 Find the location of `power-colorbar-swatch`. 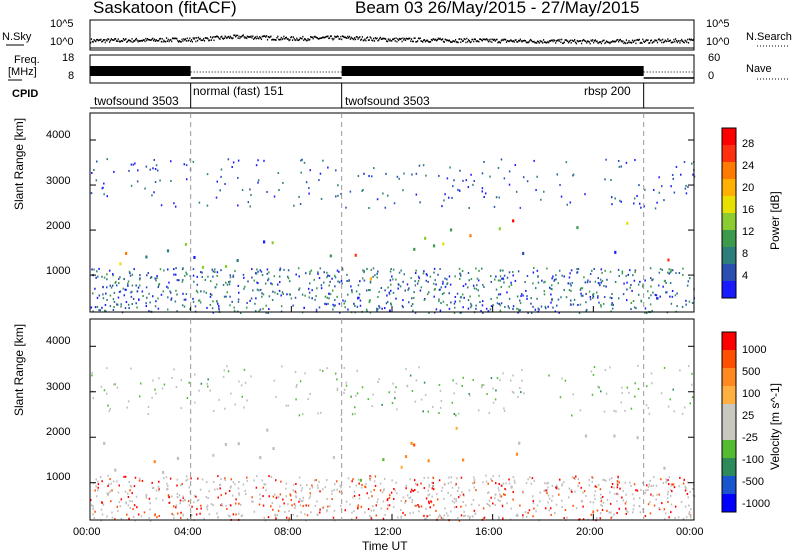

power-colorbar-swatch is located at coordinates (729, 239).